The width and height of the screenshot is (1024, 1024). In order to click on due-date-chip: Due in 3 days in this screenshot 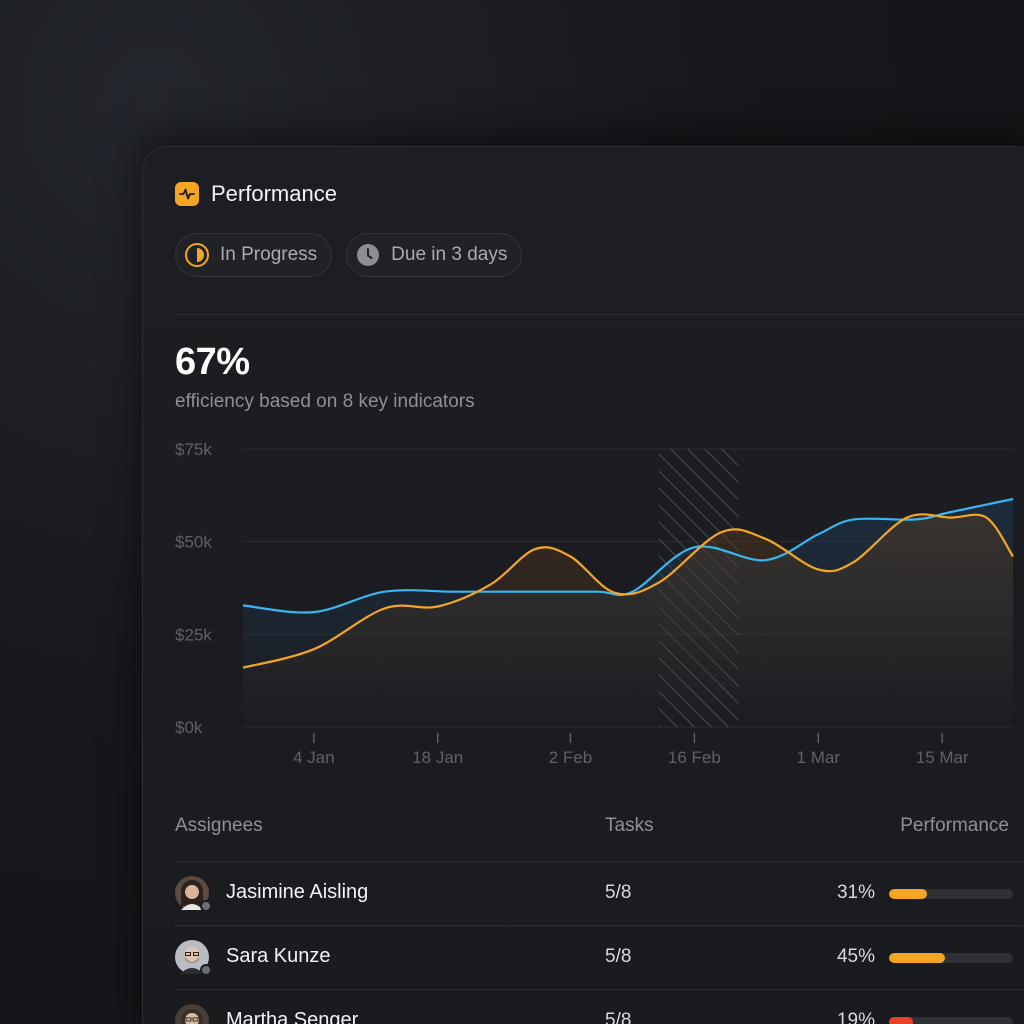, I will do `click(434, 255)`.